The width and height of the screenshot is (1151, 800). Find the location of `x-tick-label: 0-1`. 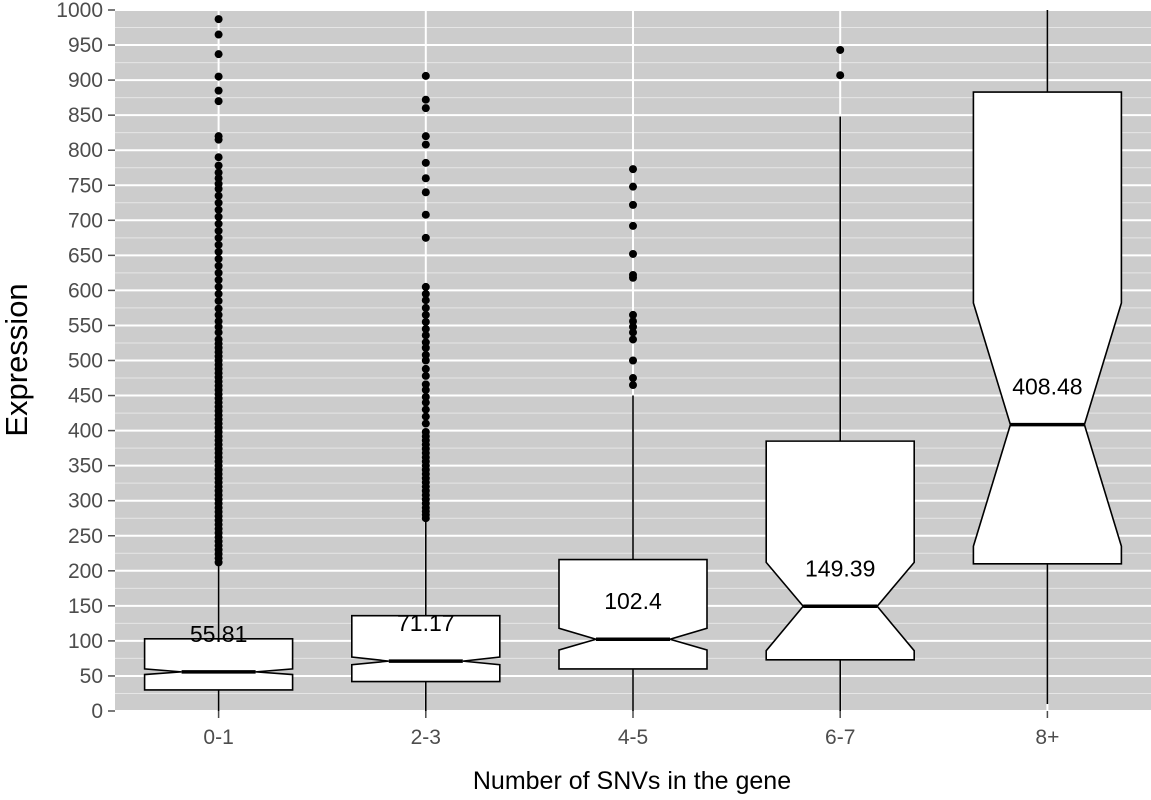

x-tick-label: 0-1 is located at coordinates (218, 737).